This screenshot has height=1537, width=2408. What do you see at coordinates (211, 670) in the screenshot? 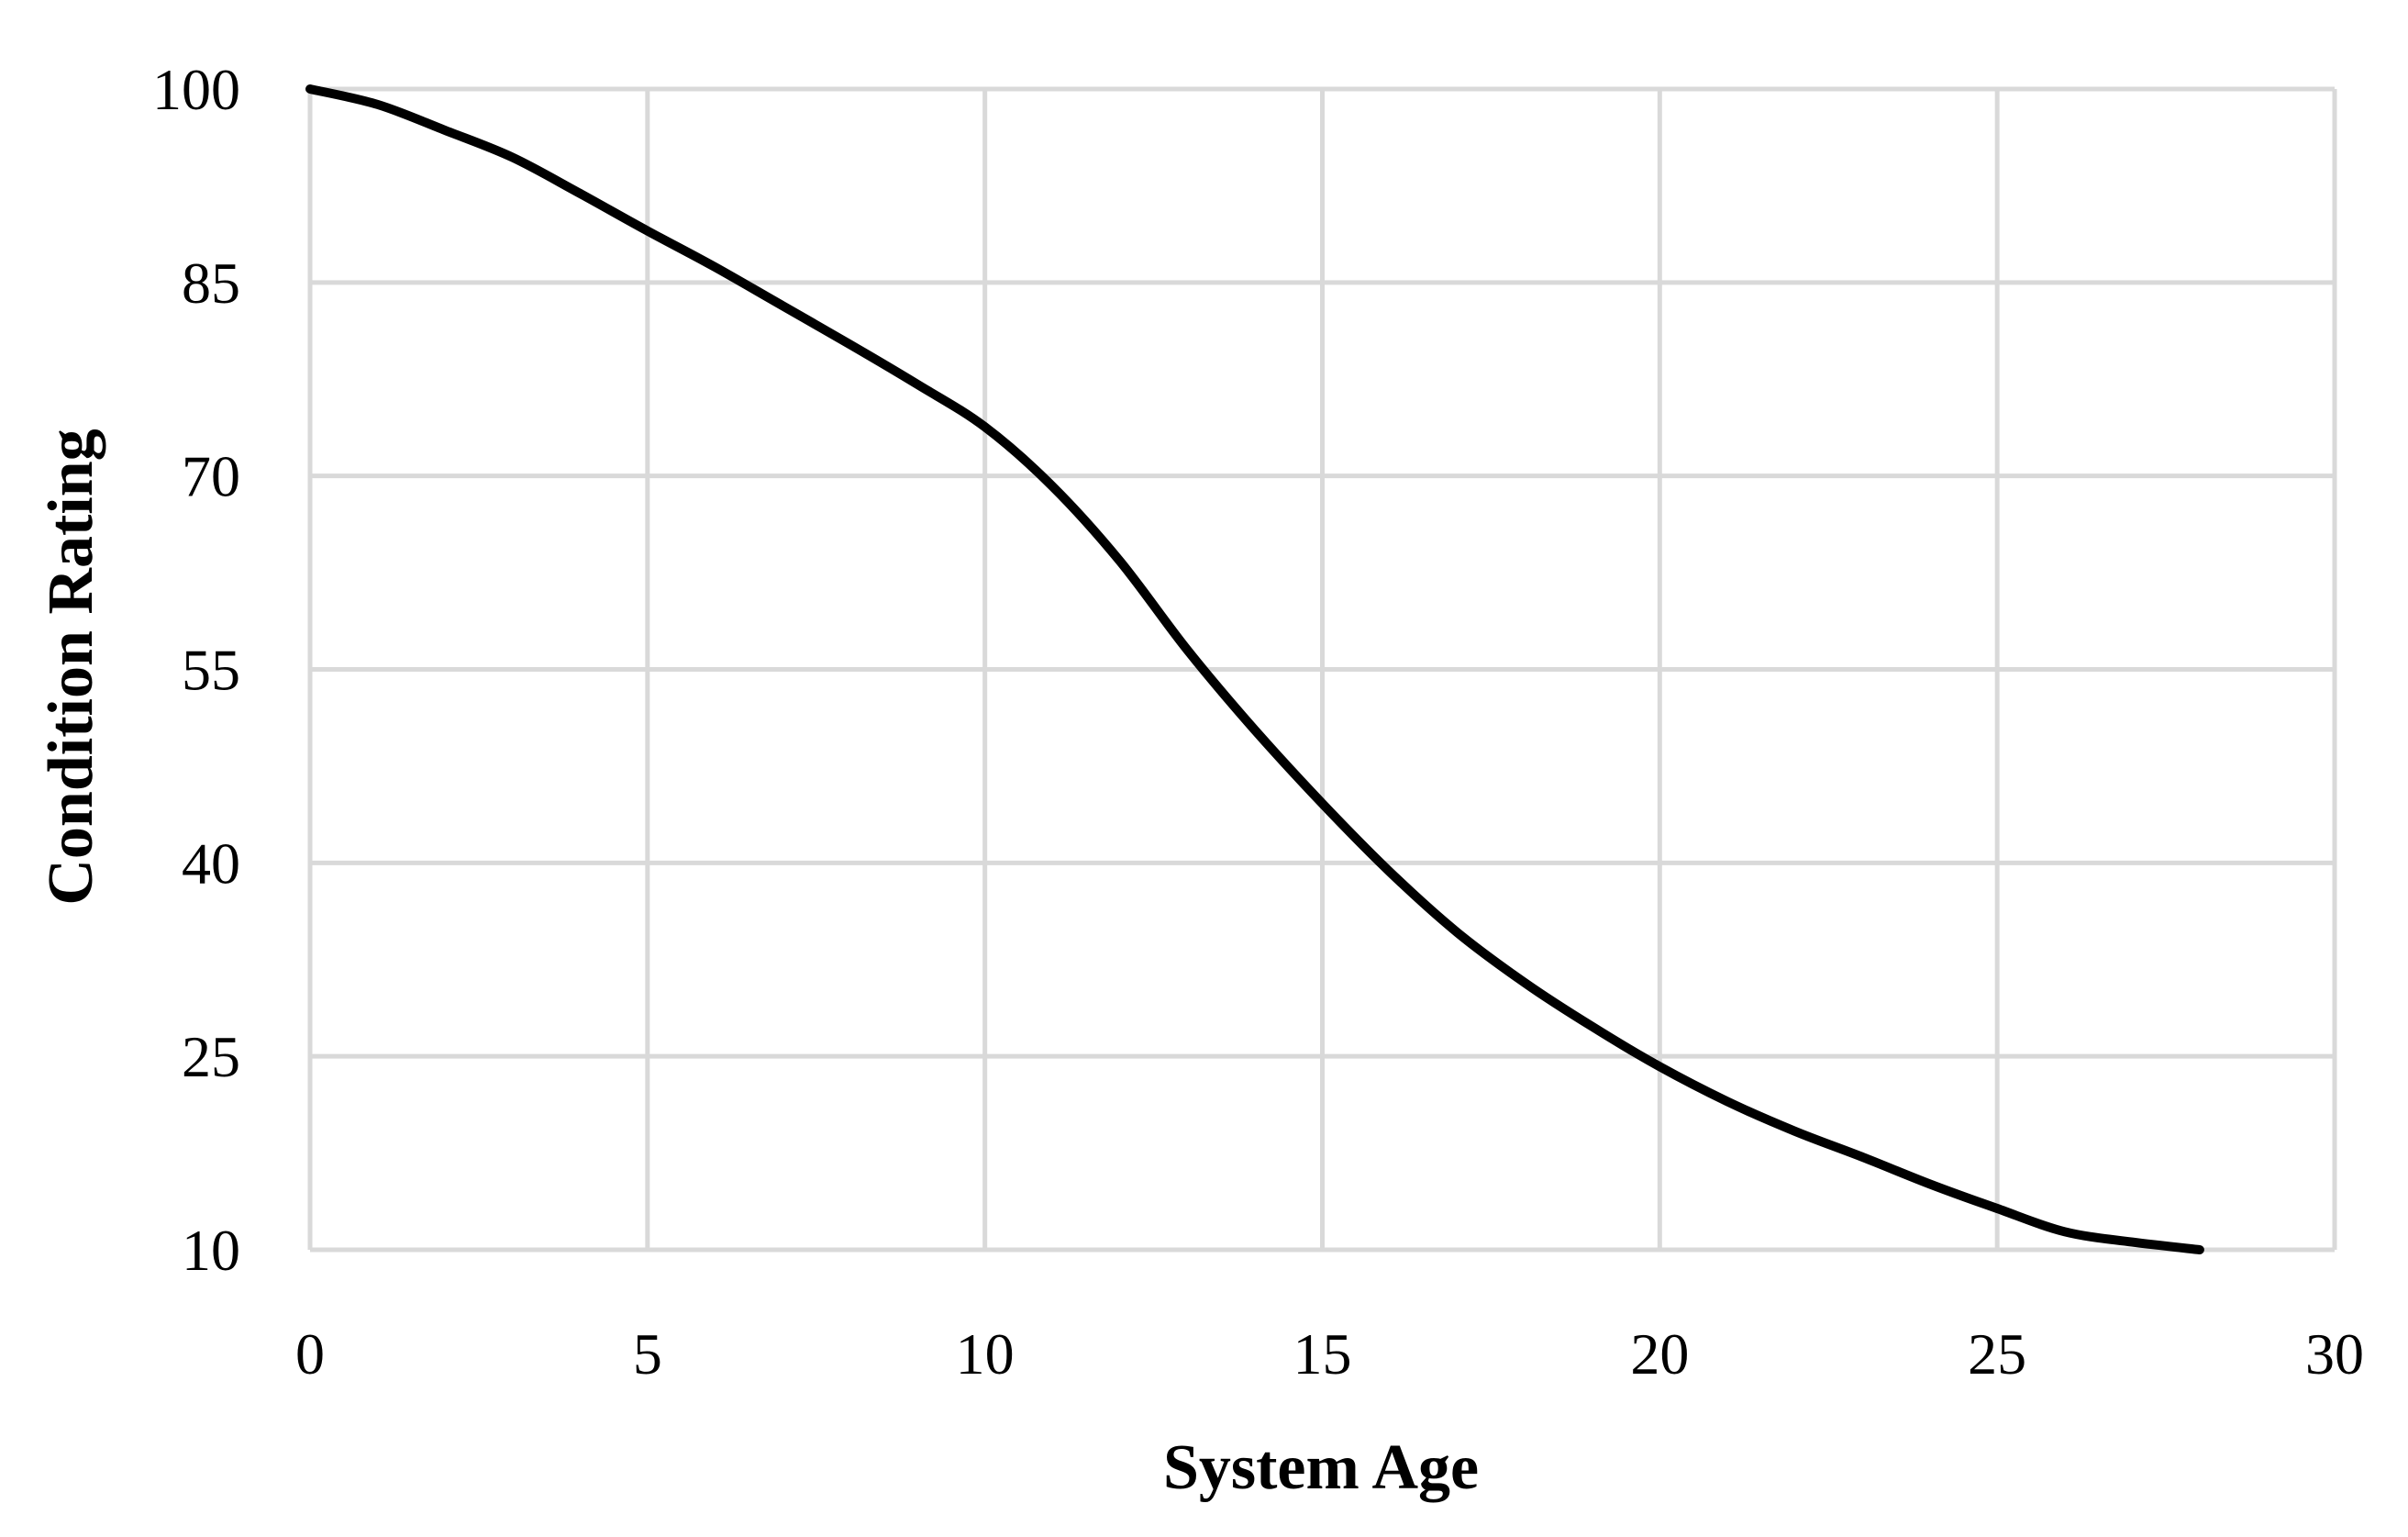
I see `y-tick-label-55: 55` at bounding box center [211, 670].